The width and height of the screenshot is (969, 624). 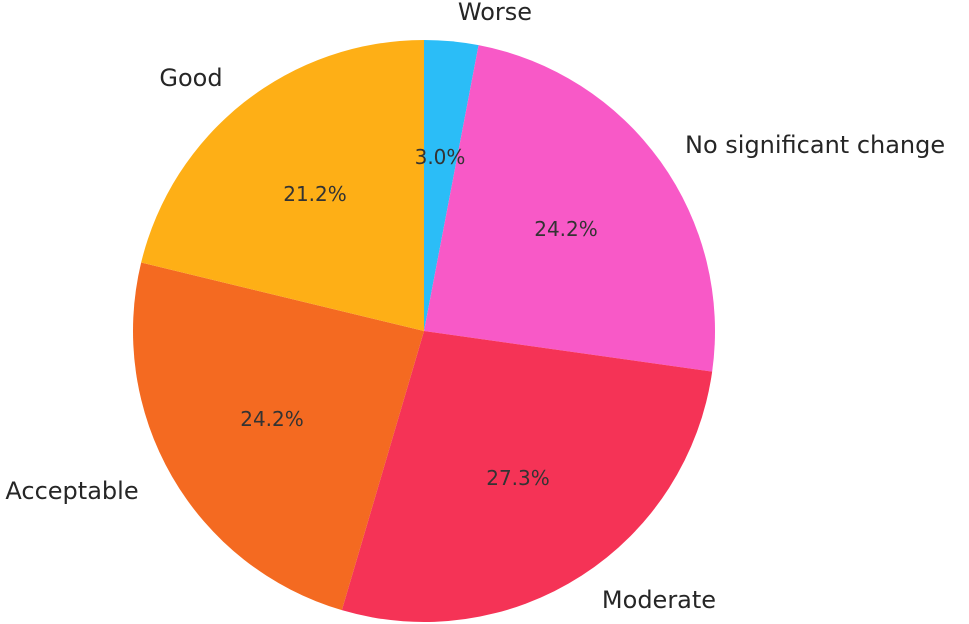 What do you see at coordinates (659, 600) in the screenshot?
I see `slice-label-moderate: Moderate` at bounding box center [659, 600].